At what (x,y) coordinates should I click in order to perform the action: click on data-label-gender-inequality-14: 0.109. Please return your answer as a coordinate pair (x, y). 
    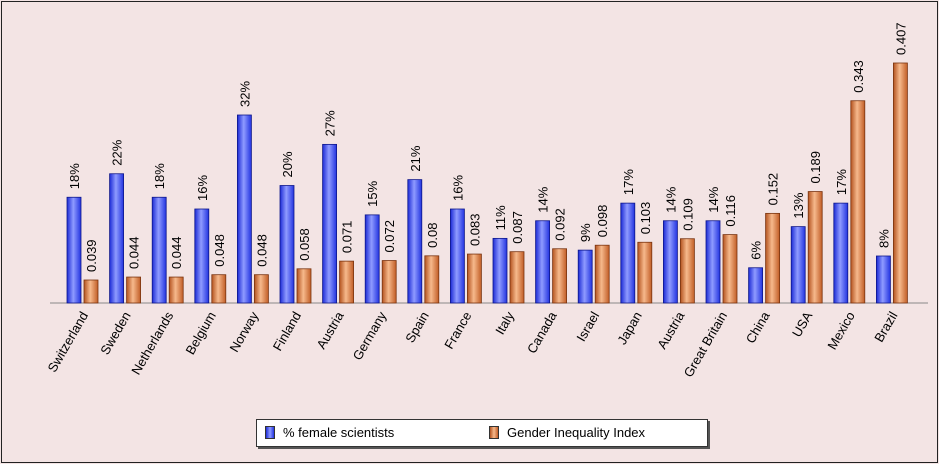
    Looking at the image, I should click on (687, 214).